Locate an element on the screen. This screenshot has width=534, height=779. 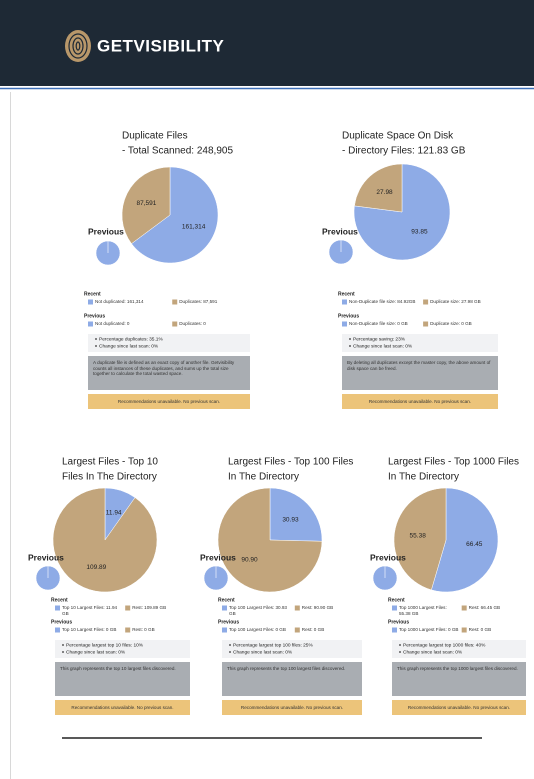
legend-entry-box: Duplicates: 0 is located at coordinates (192, 323).